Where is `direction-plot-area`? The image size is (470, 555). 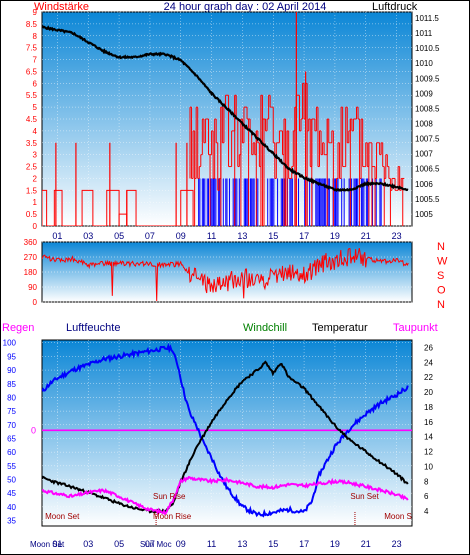 direction-plot-area is located at coordinates (227, 272).